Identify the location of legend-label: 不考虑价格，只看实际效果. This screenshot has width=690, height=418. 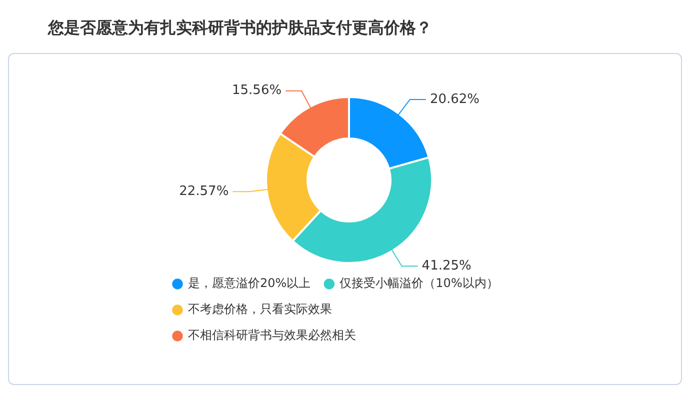
(260, 309).